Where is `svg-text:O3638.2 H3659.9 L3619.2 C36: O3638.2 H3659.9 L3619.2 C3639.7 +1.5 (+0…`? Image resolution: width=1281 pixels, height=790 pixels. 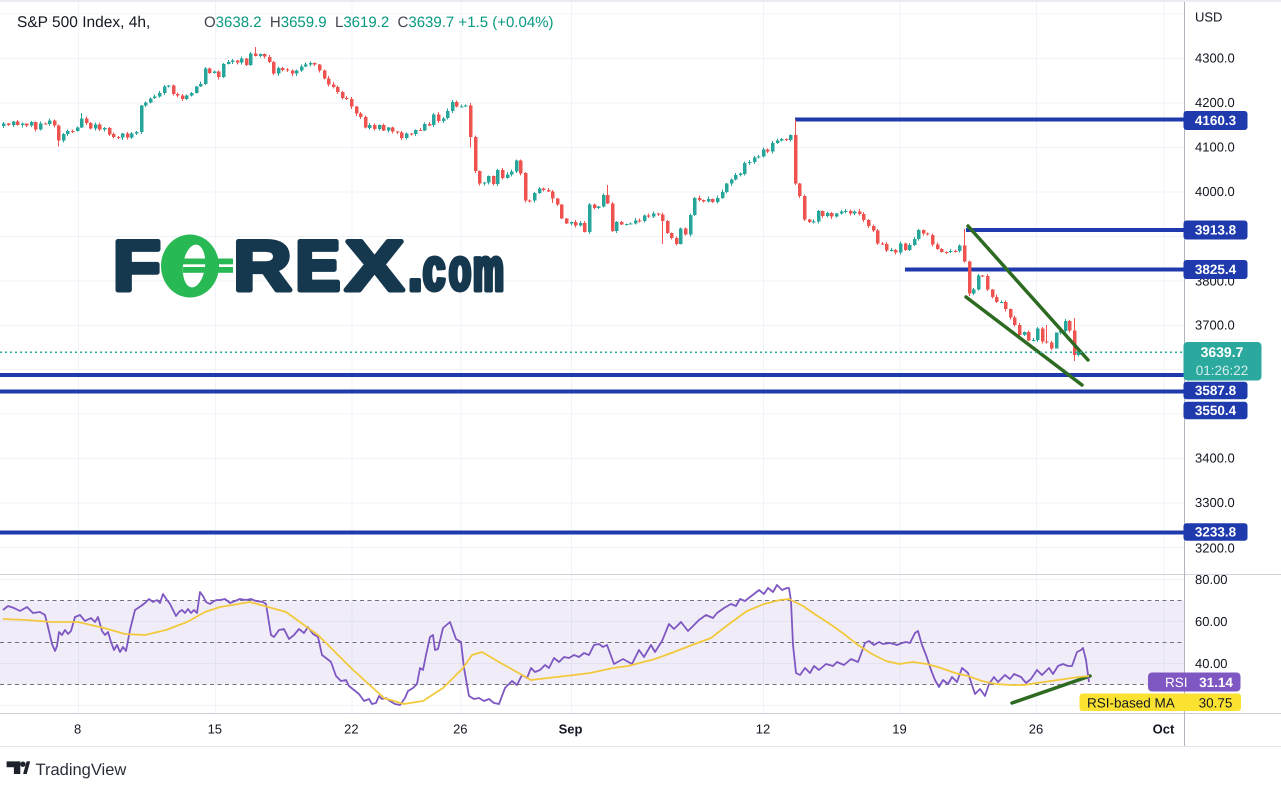
svg-text:O3638.2 H3659.9 L3619.2 C36: O3638.2 H3659.9 L3619.2 C3639.7 +1.5 (+0… is located at coordinates (379, 22).